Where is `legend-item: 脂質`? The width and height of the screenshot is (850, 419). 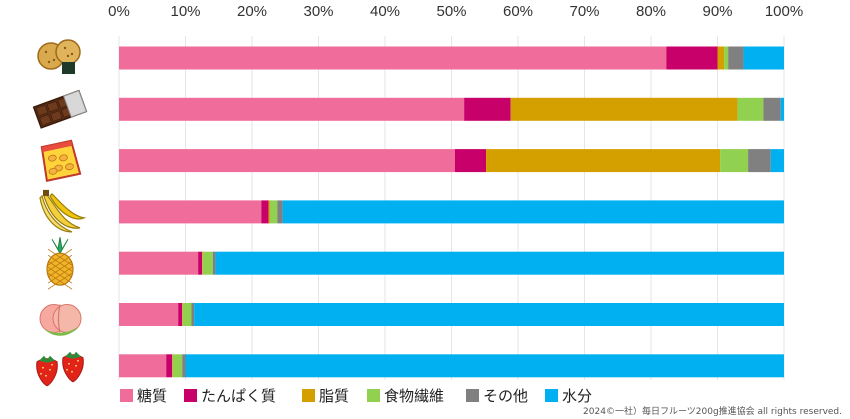 legend-item: 脂質 is located at coordinates (325, 396).